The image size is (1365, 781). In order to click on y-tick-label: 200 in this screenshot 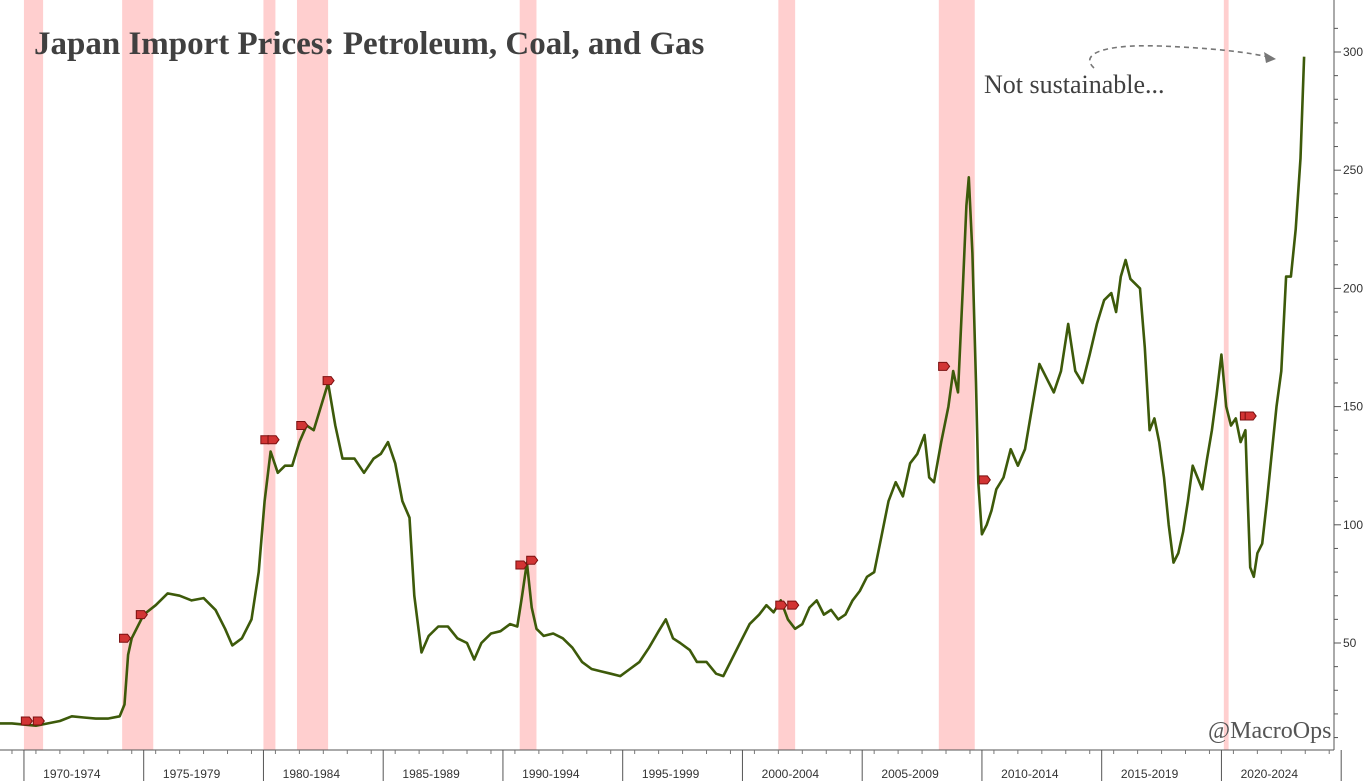, I will do `click(1353, 288)`.